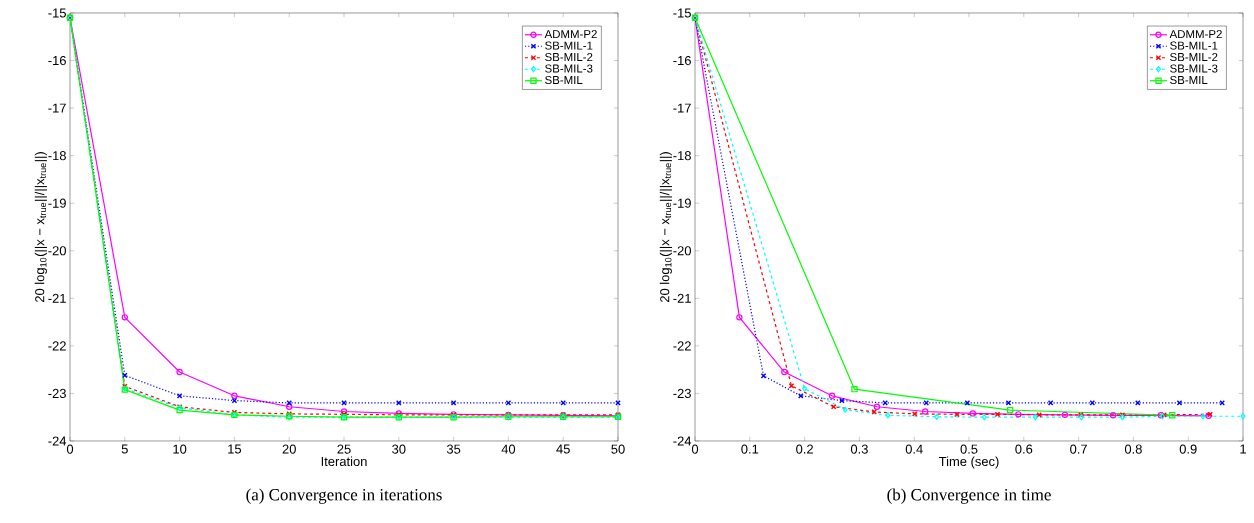  I want to click on x-tick-label: 1, so click(1243, 449).